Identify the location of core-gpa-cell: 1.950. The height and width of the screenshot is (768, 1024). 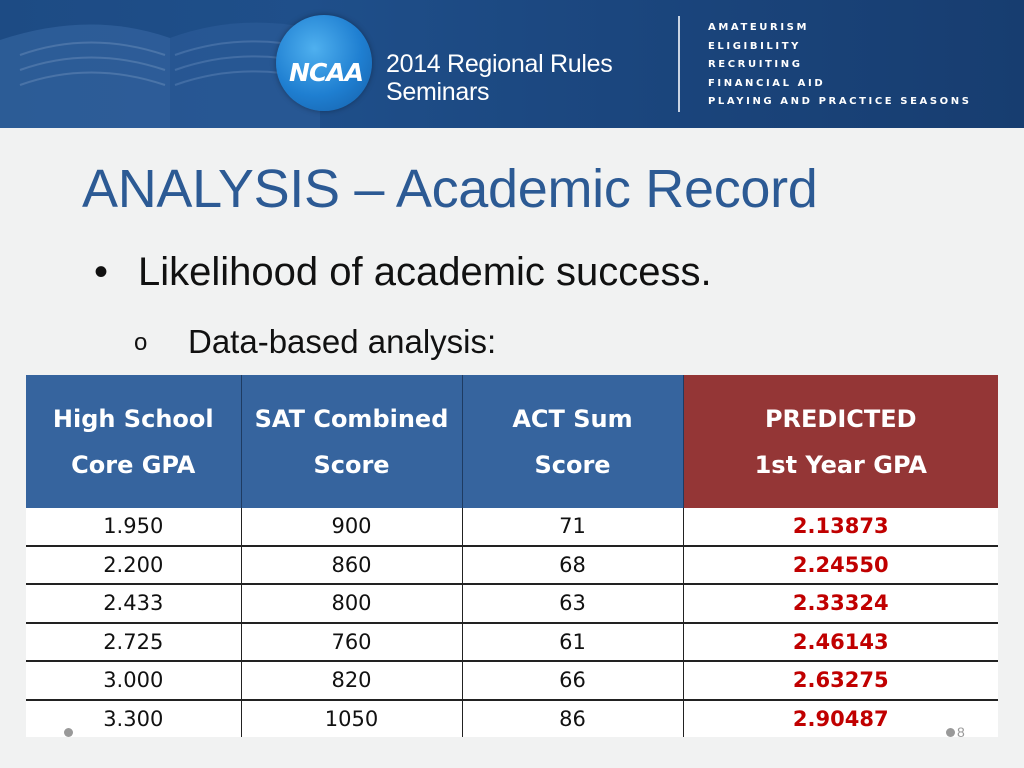
(134, 527).